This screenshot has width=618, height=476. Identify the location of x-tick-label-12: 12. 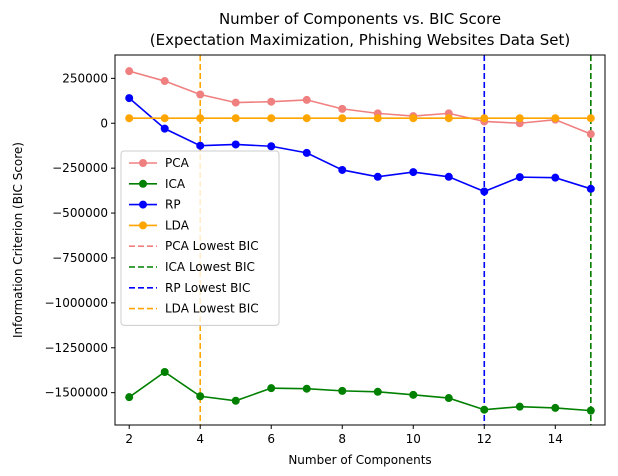
(484, 439).